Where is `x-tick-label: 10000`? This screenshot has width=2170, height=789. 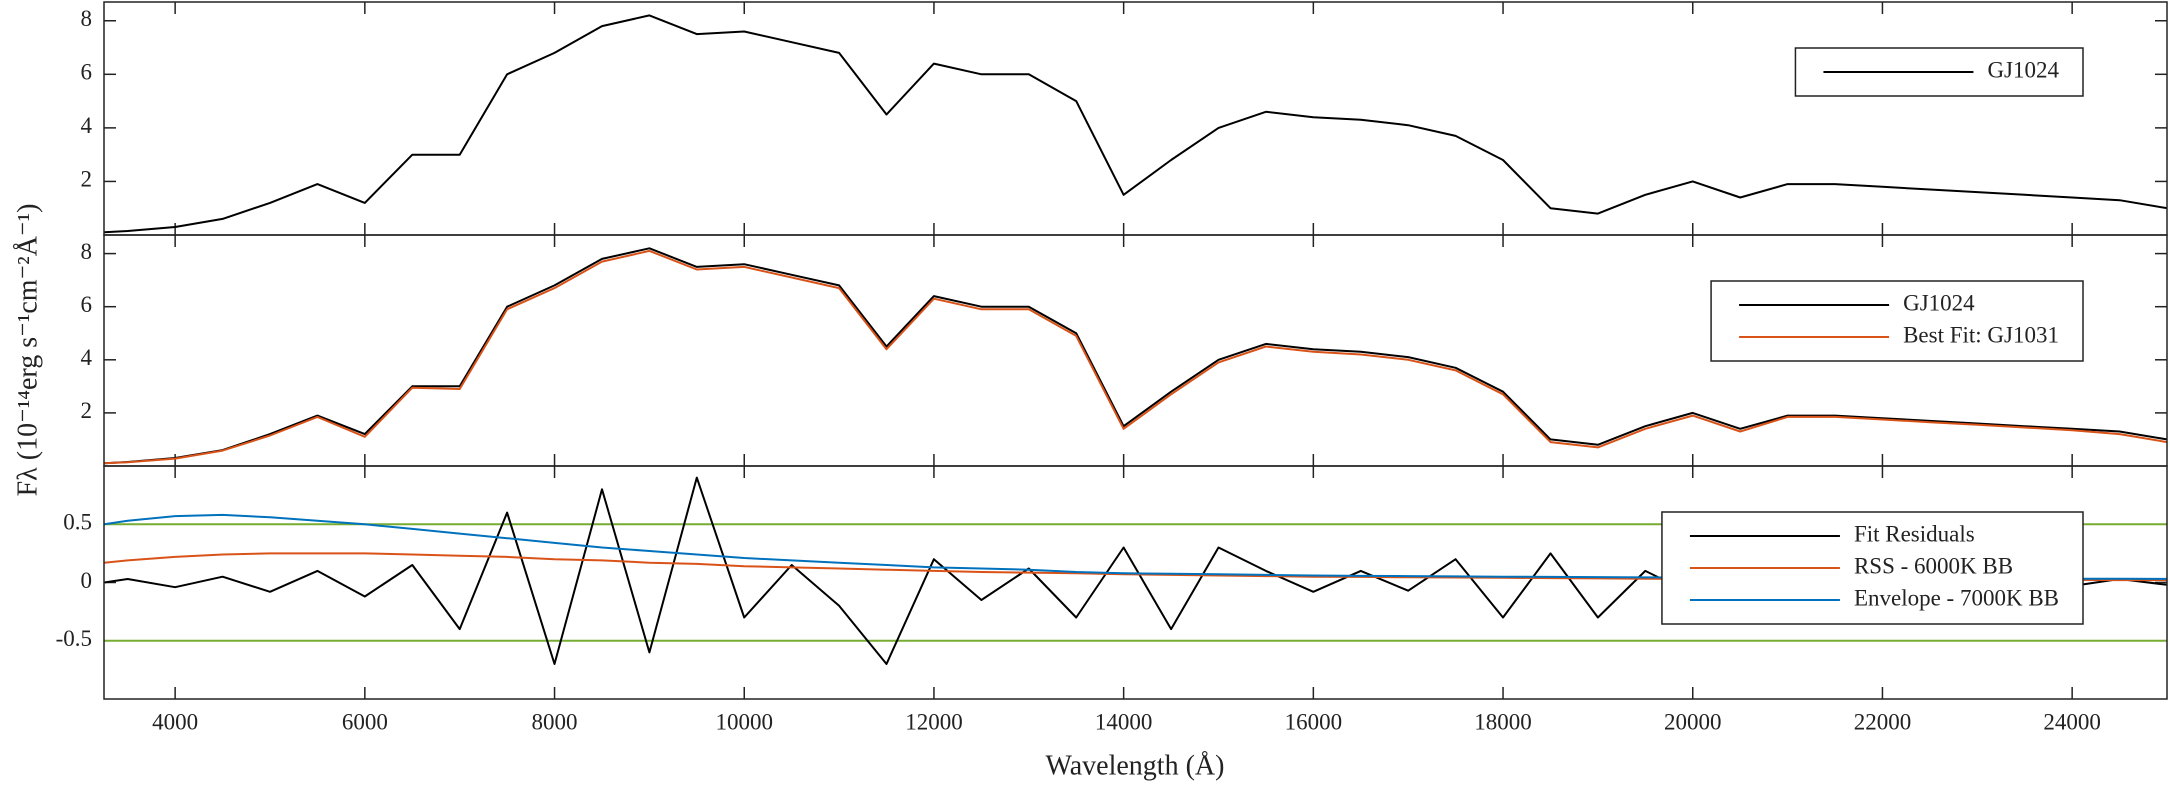
x-tick-label: 10000 is located at coordinates (744, 721).